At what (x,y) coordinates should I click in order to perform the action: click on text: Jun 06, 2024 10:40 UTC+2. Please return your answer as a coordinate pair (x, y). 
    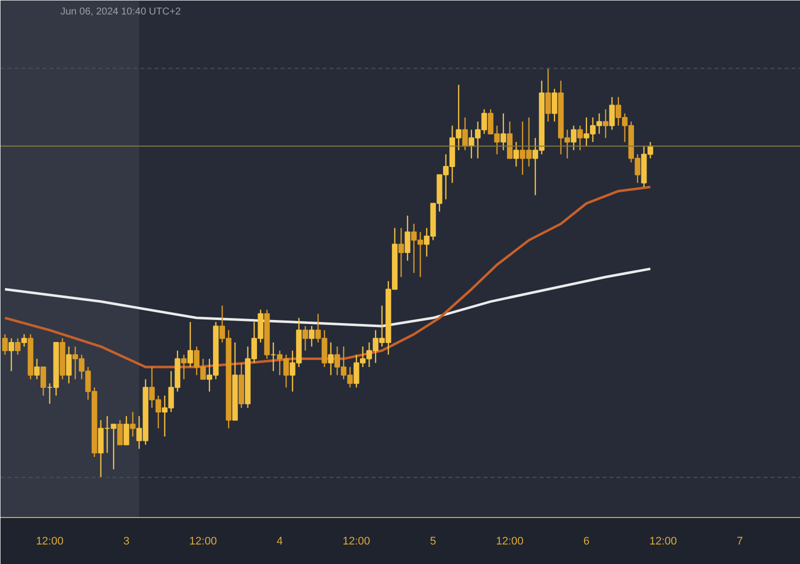
    Looking at the image, I should click on (121, 12).